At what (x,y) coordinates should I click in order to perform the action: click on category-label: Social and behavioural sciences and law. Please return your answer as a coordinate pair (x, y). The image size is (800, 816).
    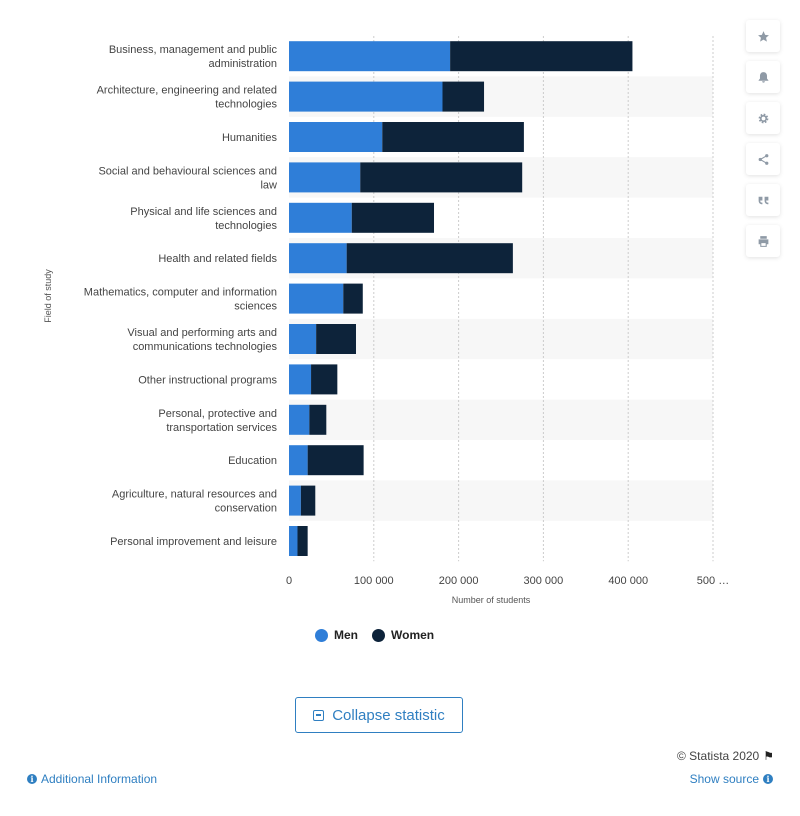
    Looking at the image, I should click on (187, 178).